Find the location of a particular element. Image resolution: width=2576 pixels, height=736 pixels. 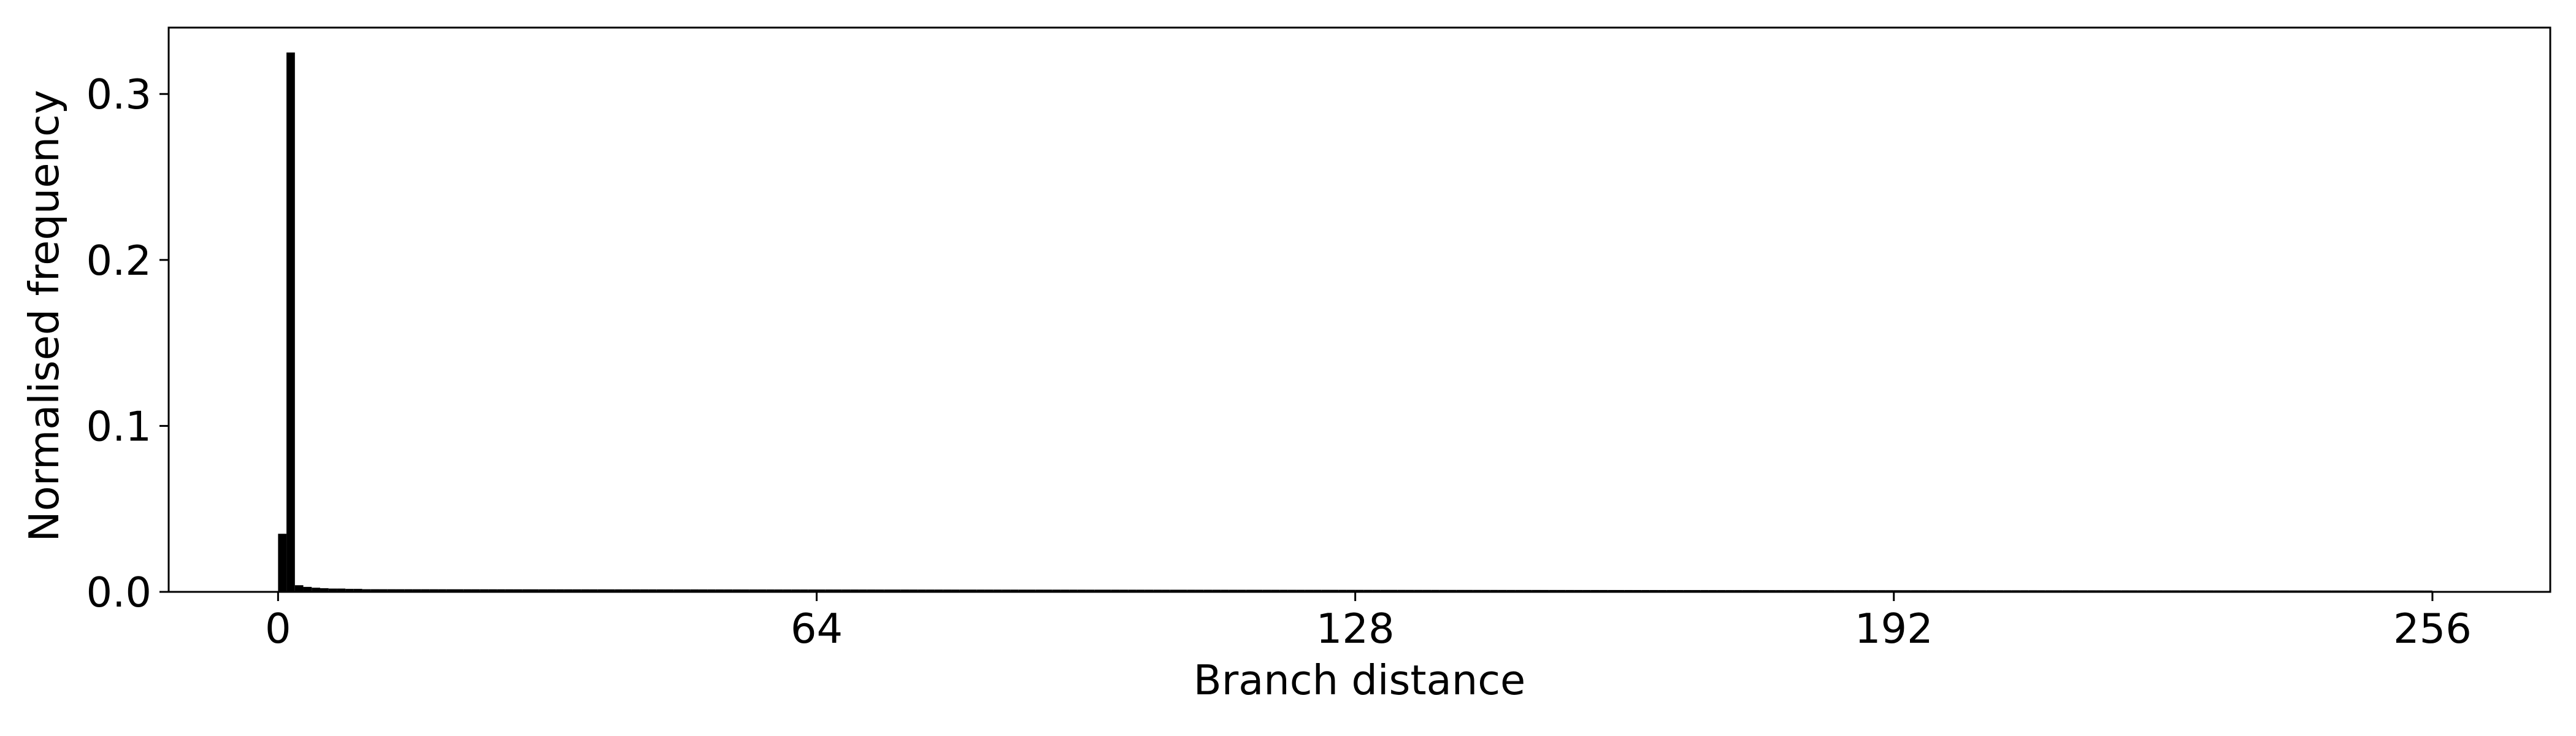

x-axis-title: Branch distance is located at coordinates (1360, 680).